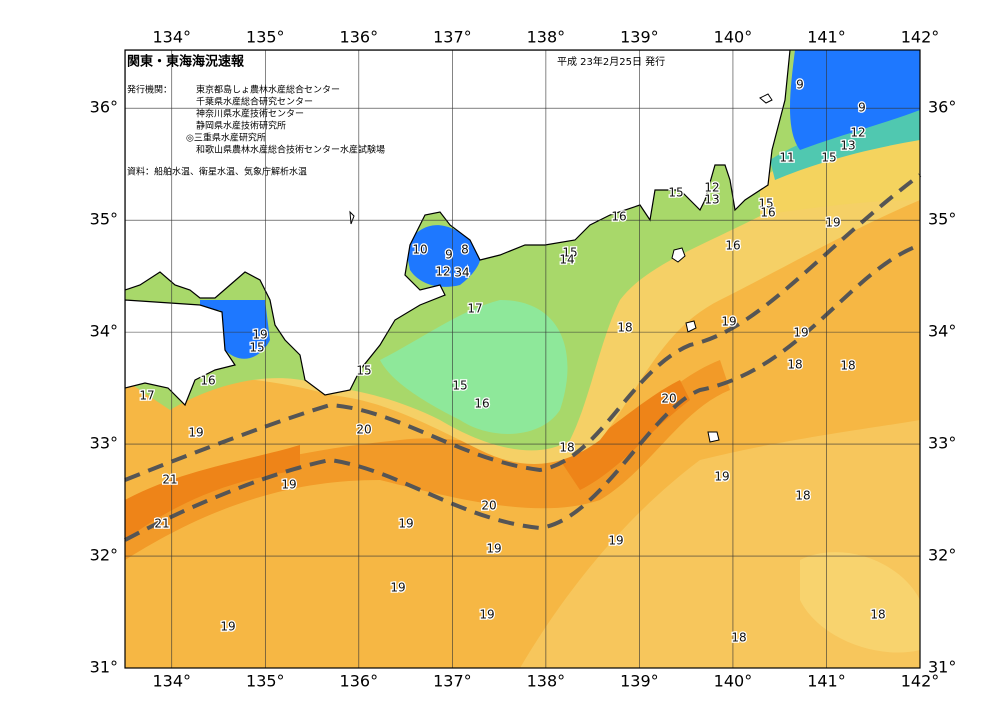 The height and width of the screenshot is (709, 1002). I want to click on sea-warm-core, so click(625, 435).